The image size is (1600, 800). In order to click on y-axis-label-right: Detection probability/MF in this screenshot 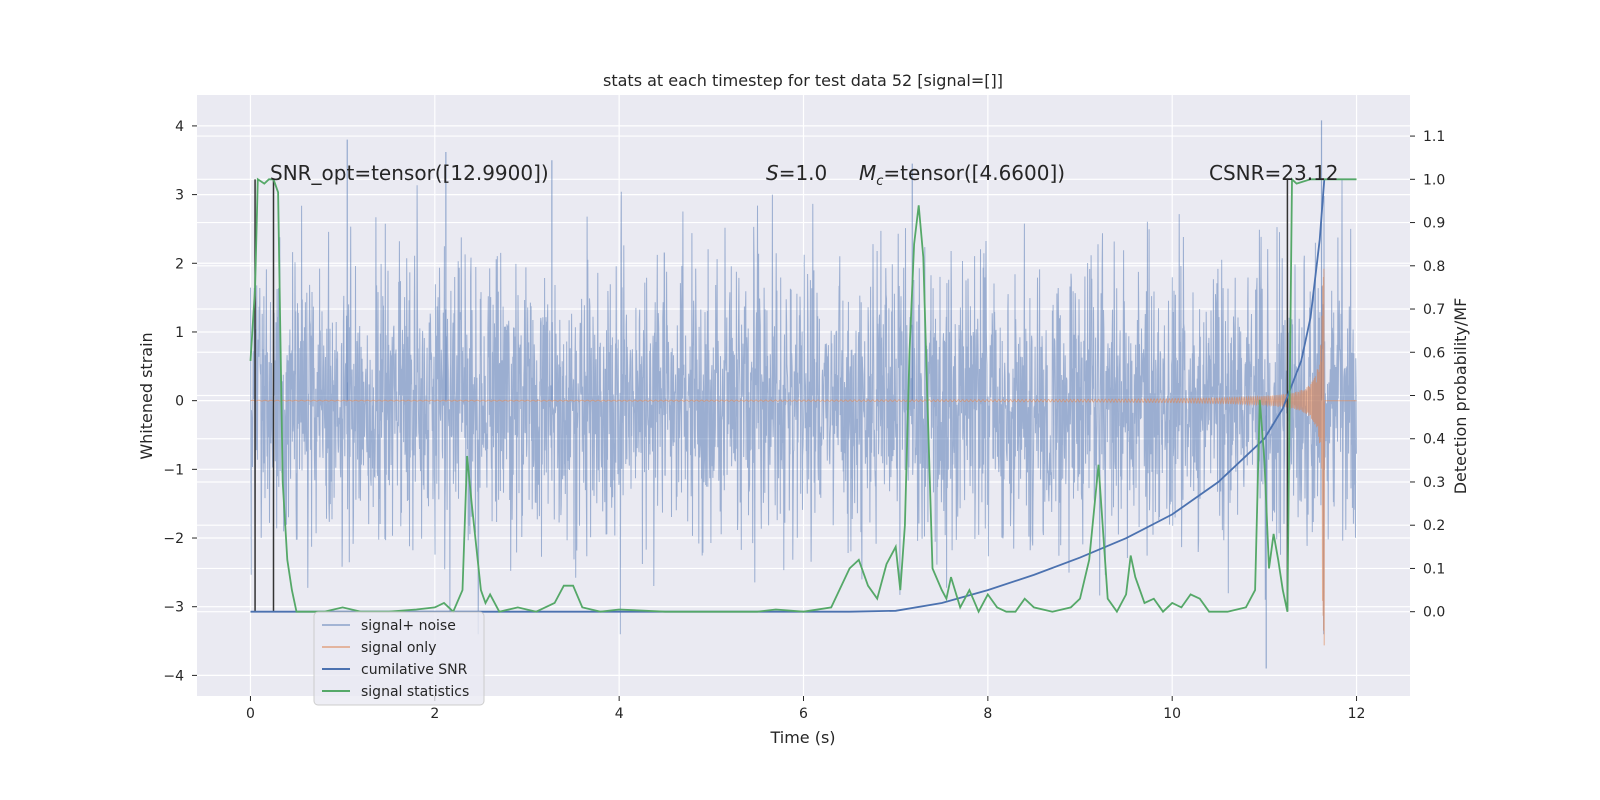, I will do `click(1460, 396)`.